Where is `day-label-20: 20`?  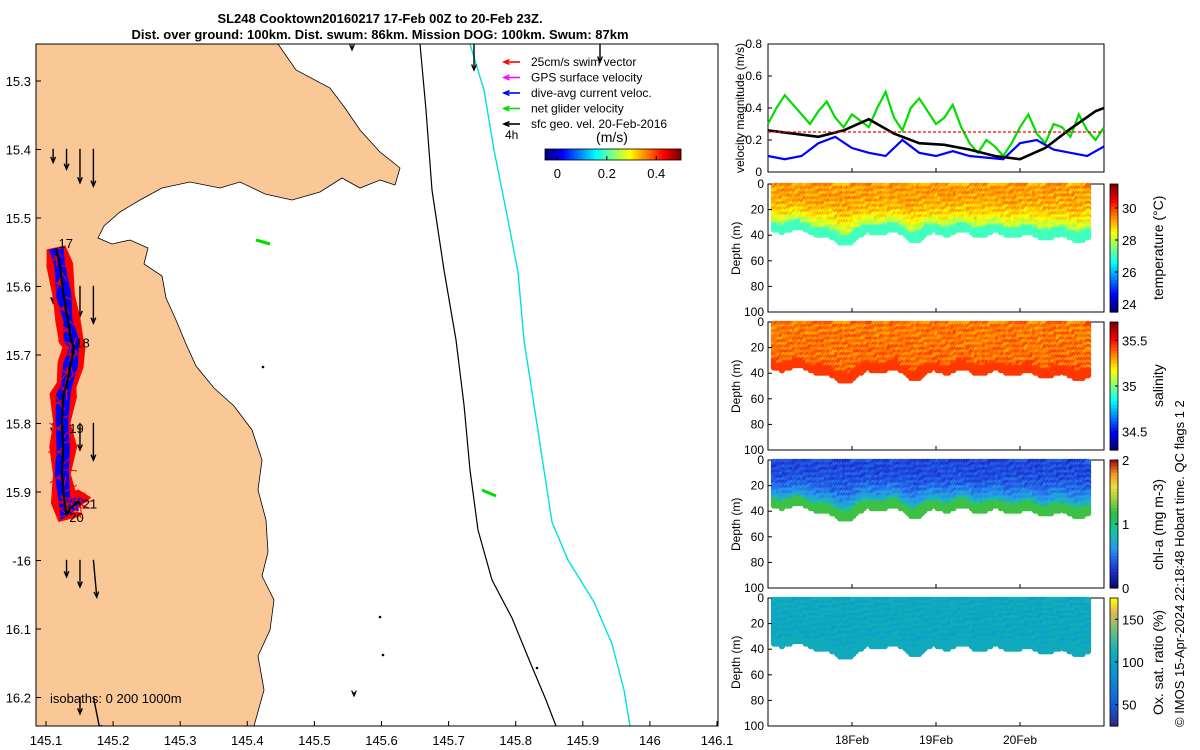 day-label-20: 20 is located at coordinates (76, 517).